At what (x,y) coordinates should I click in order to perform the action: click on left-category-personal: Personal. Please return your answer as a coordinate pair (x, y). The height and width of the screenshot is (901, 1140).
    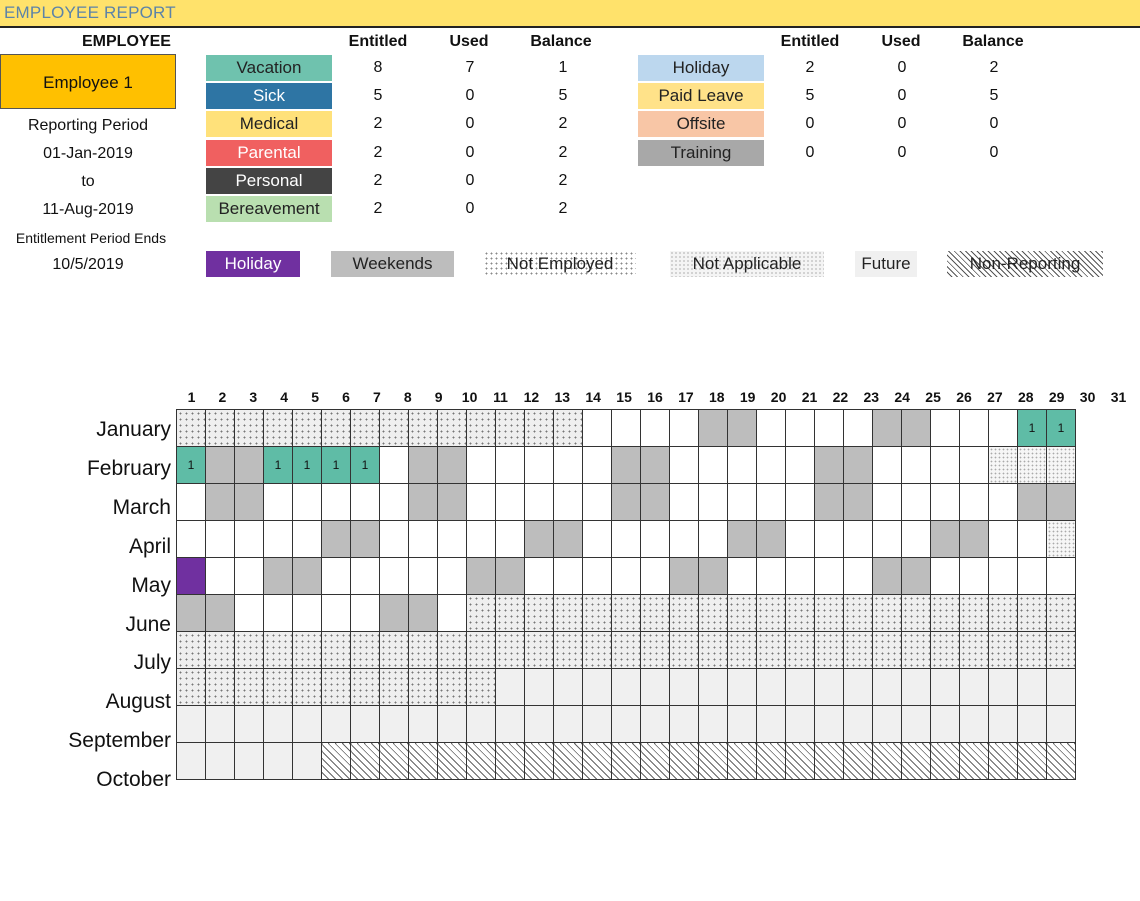
    Looking at the image, I should click on (269, 180).